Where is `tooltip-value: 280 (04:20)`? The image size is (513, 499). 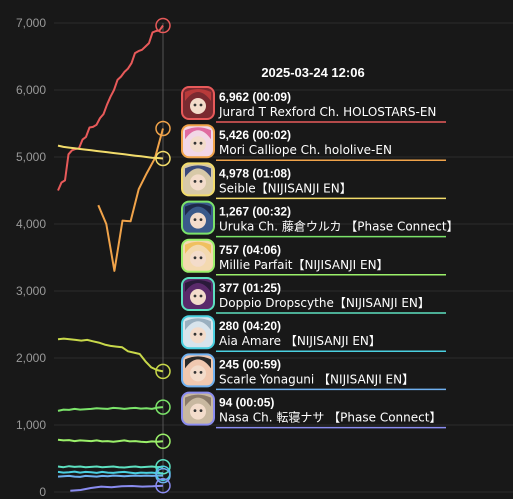
tooltip-value: 280 (04:20) is located at coordinates (250, 326).